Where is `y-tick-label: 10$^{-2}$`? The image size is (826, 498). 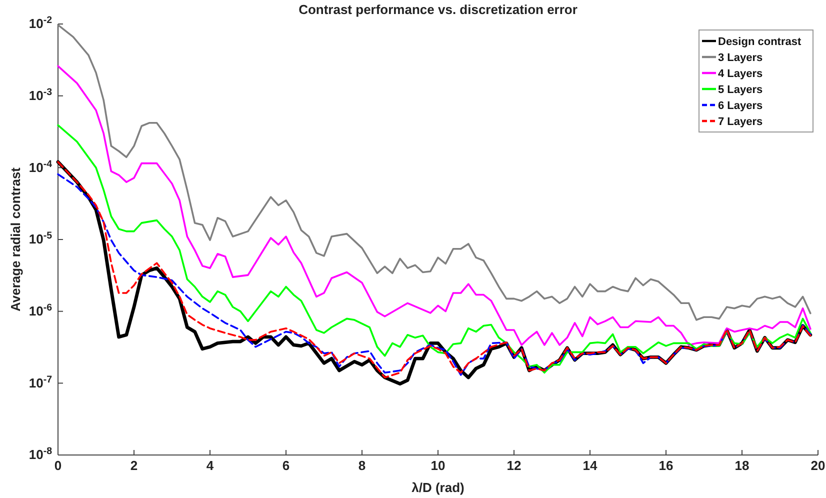
y-tick-label: 10$^{-2}$ is located at coordinates (40, 23).